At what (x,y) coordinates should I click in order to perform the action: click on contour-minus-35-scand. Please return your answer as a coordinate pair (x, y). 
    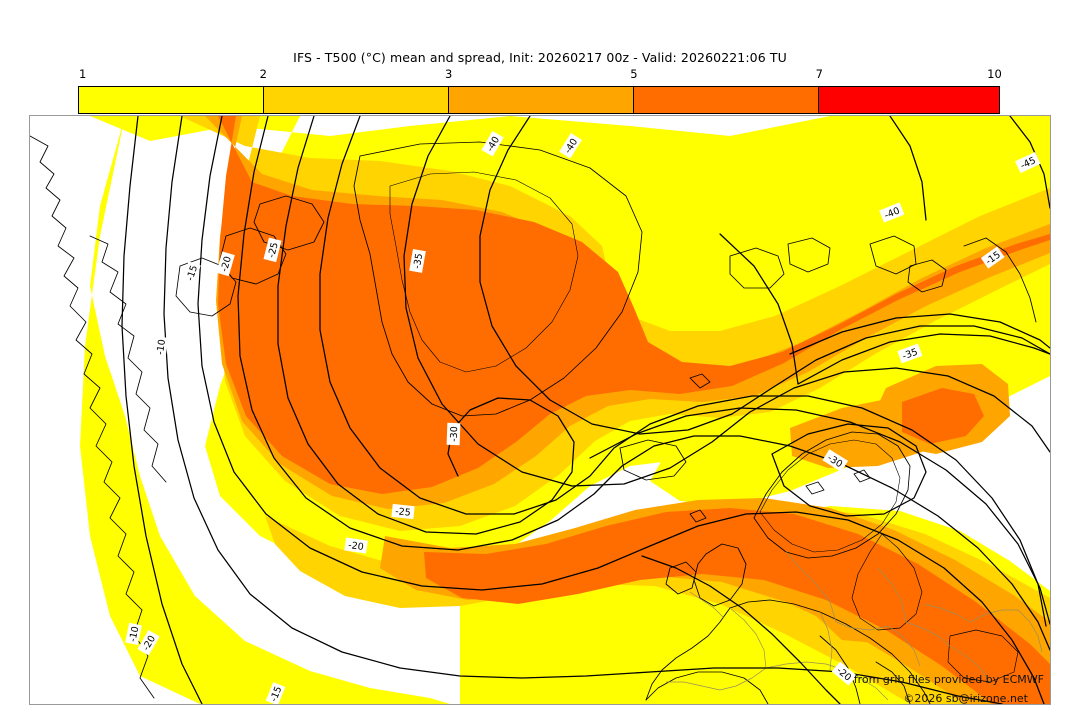
    Looking at the image, I should click on (849, 470).